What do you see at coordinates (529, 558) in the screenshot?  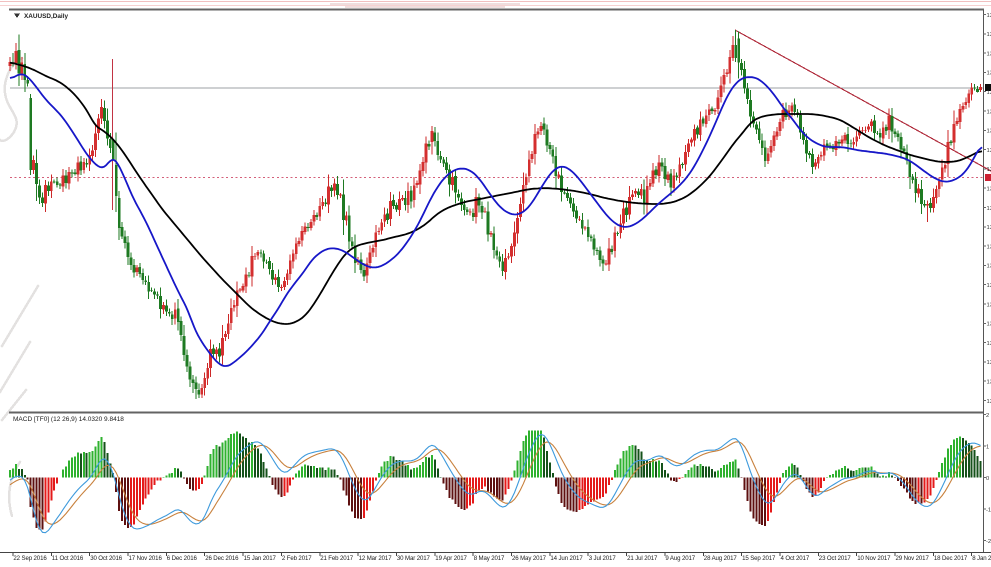 I see `svg-text: 26 May 2017` at bounding box center [529, 558].